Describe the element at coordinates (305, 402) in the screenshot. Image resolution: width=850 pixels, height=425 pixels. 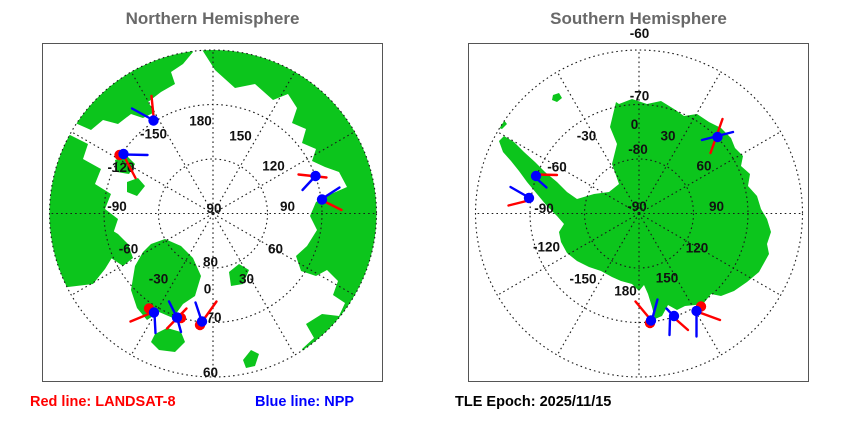
I see `legend-npp-label: Blue line: NPP` at that location.